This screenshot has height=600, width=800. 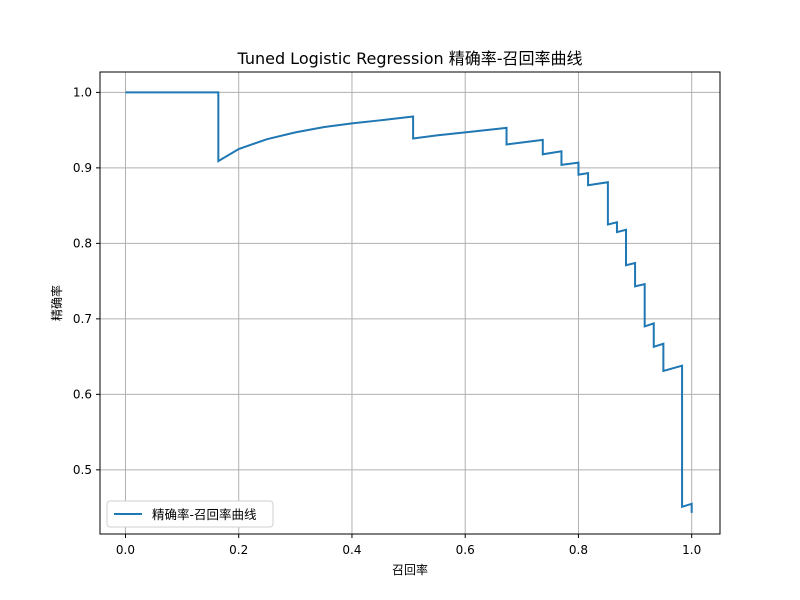 I want to click on legend: 精确率-召回率曲线, so click(x=190, y=514).